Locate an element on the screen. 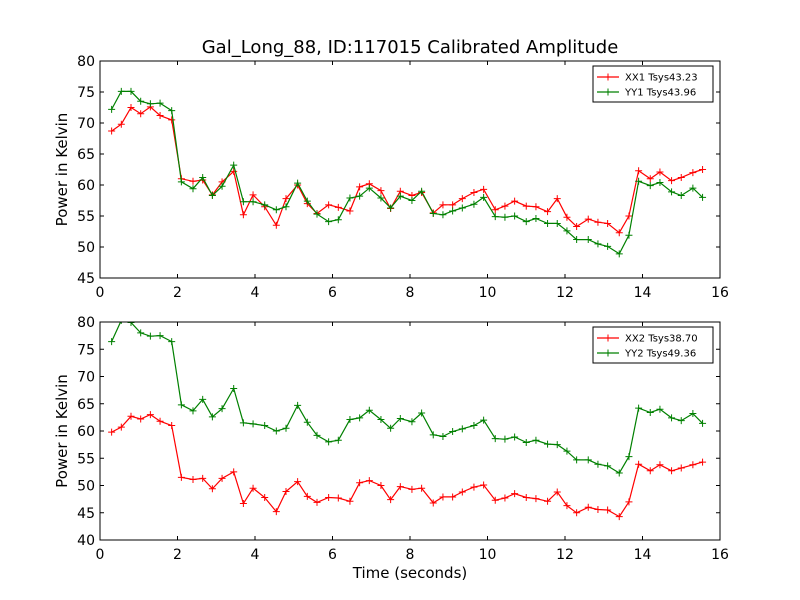 The height and width of the screenshot is (600, 800). x-tick-label: 8 is located at coordinates (410, 293).